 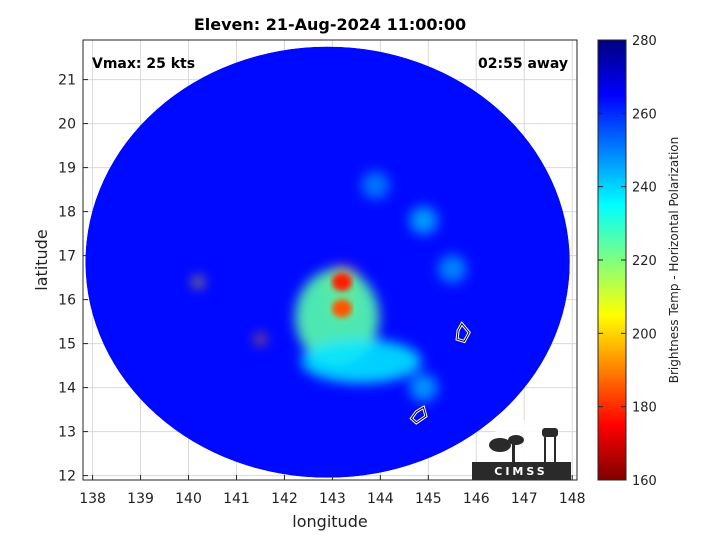 I want to click on x-tick-label-0: 138, so click(x=92, y=499).